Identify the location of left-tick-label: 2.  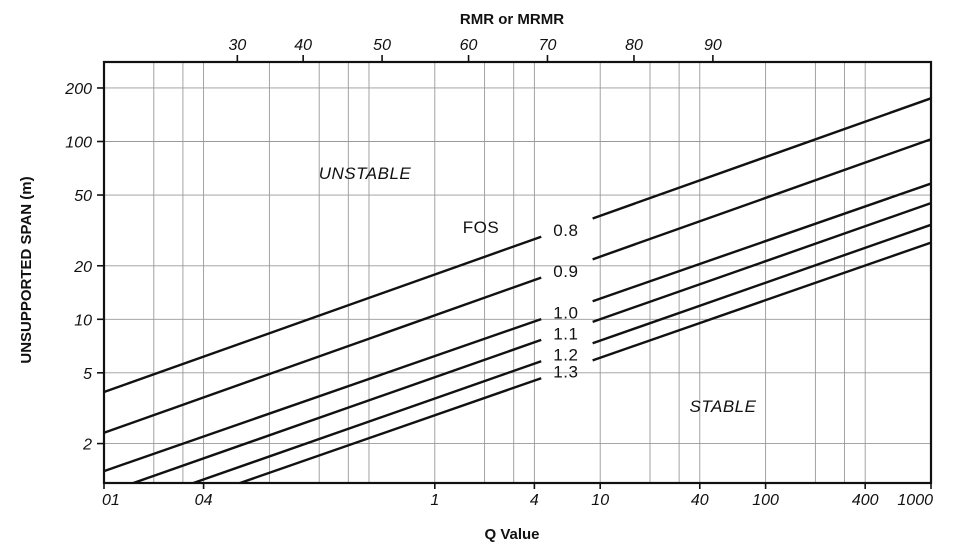
(87, 445).